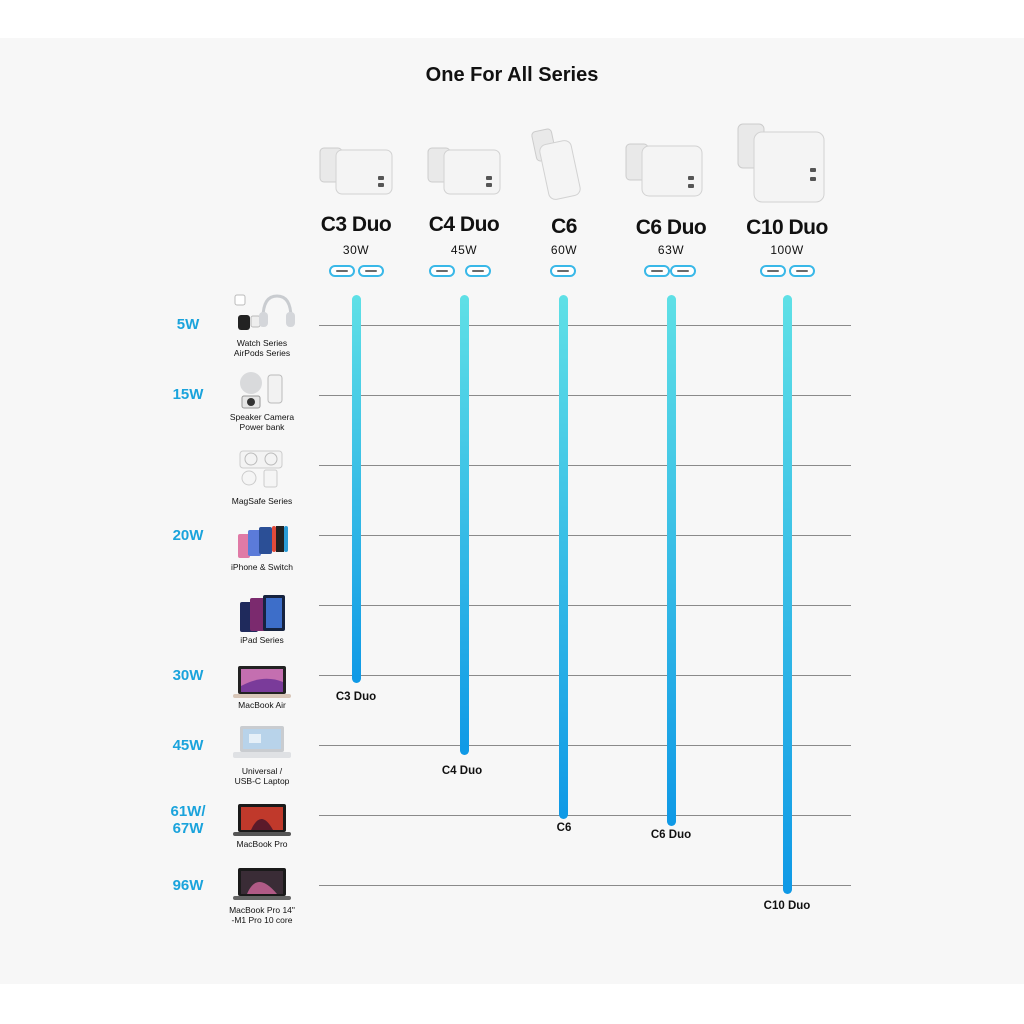 The height and width of the screenshot is (1024, 1024). I want to click on magsafe-icon, so click(261, 469).